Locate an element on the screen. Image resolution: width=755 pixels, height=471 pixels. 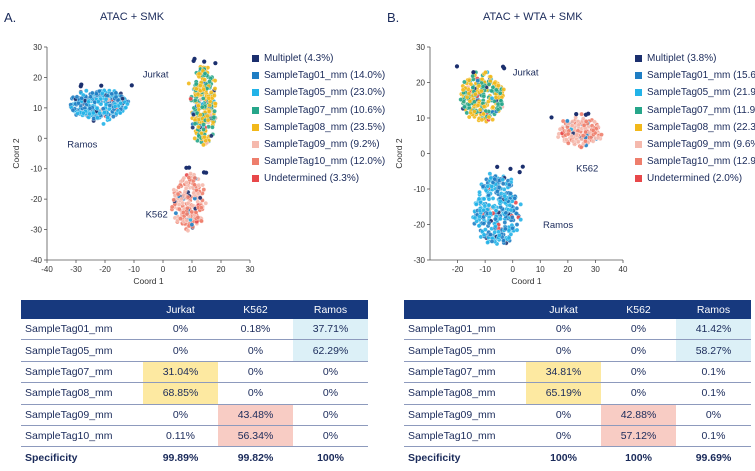
legend-label: SampleTag07_mm (11.9%) is located at coordinates (701, 110).